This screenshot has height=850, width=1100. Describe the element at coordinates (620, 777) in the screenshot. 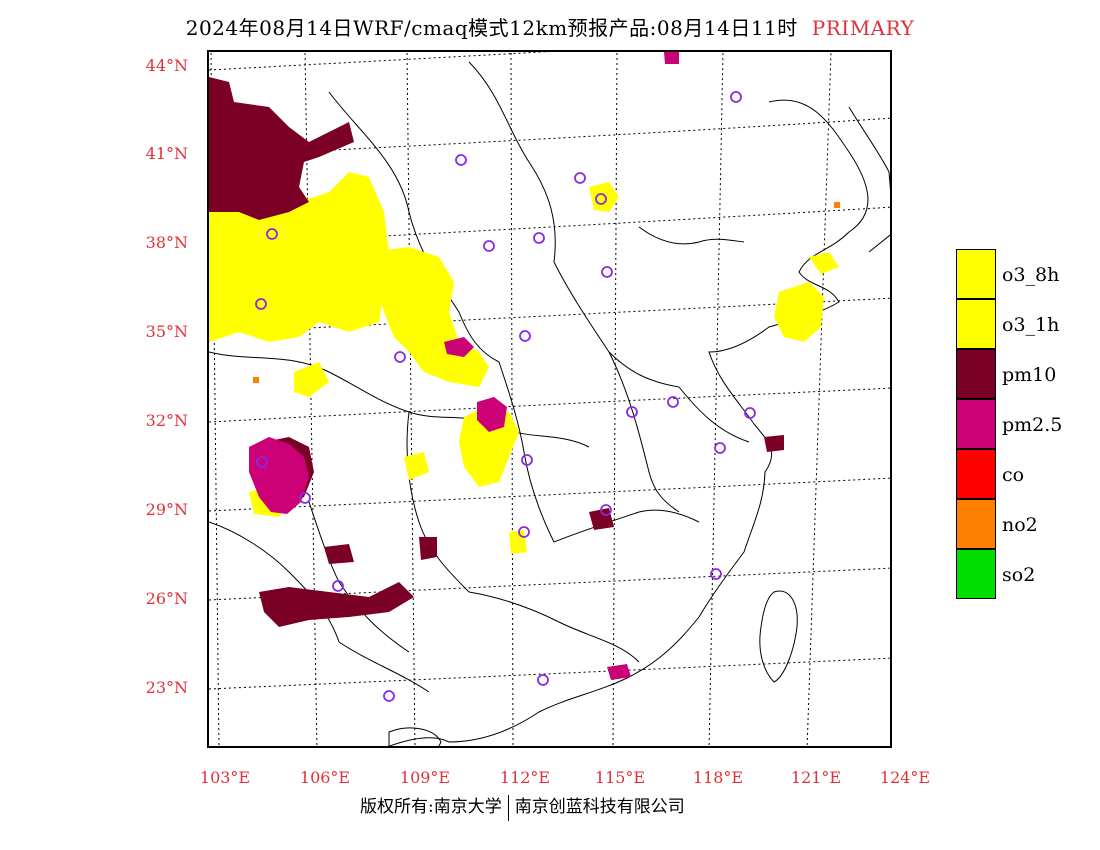

I see `lon-label-115e: 115°E` at that location.